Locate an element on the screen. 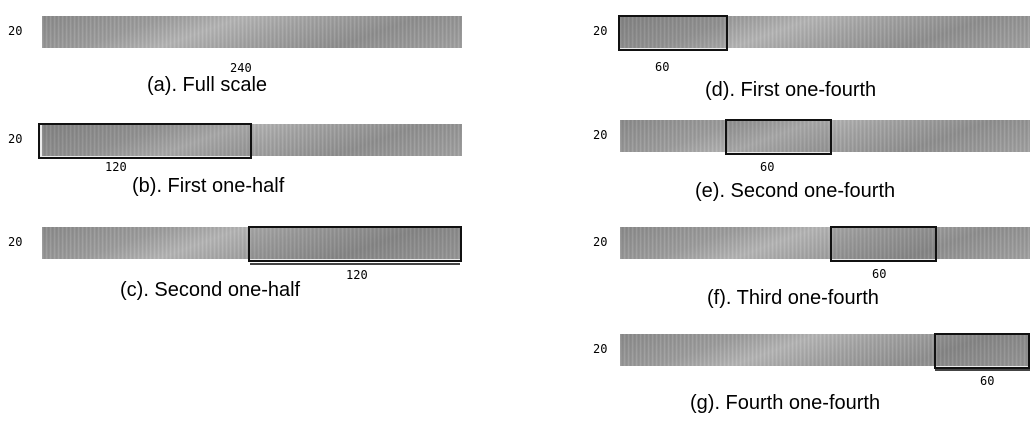 This screenshot has height=421, width=1030. caption-e: (e). Second one-fourth is located at coordinates (795, 191).